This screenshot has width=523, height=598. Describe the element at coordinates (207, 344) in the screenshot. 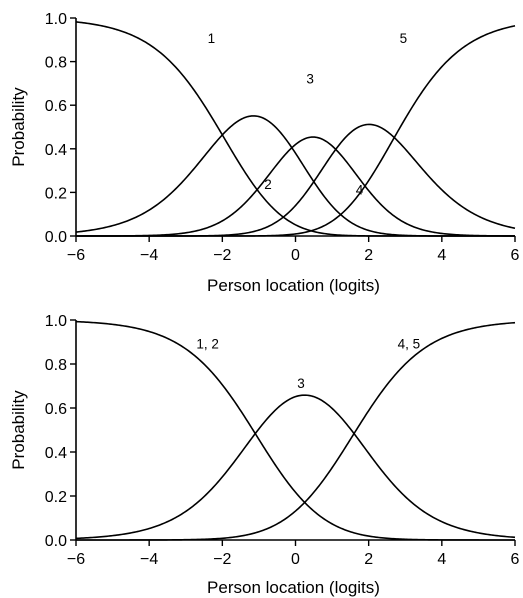

I see `curve-label: 1, 2` at that location.